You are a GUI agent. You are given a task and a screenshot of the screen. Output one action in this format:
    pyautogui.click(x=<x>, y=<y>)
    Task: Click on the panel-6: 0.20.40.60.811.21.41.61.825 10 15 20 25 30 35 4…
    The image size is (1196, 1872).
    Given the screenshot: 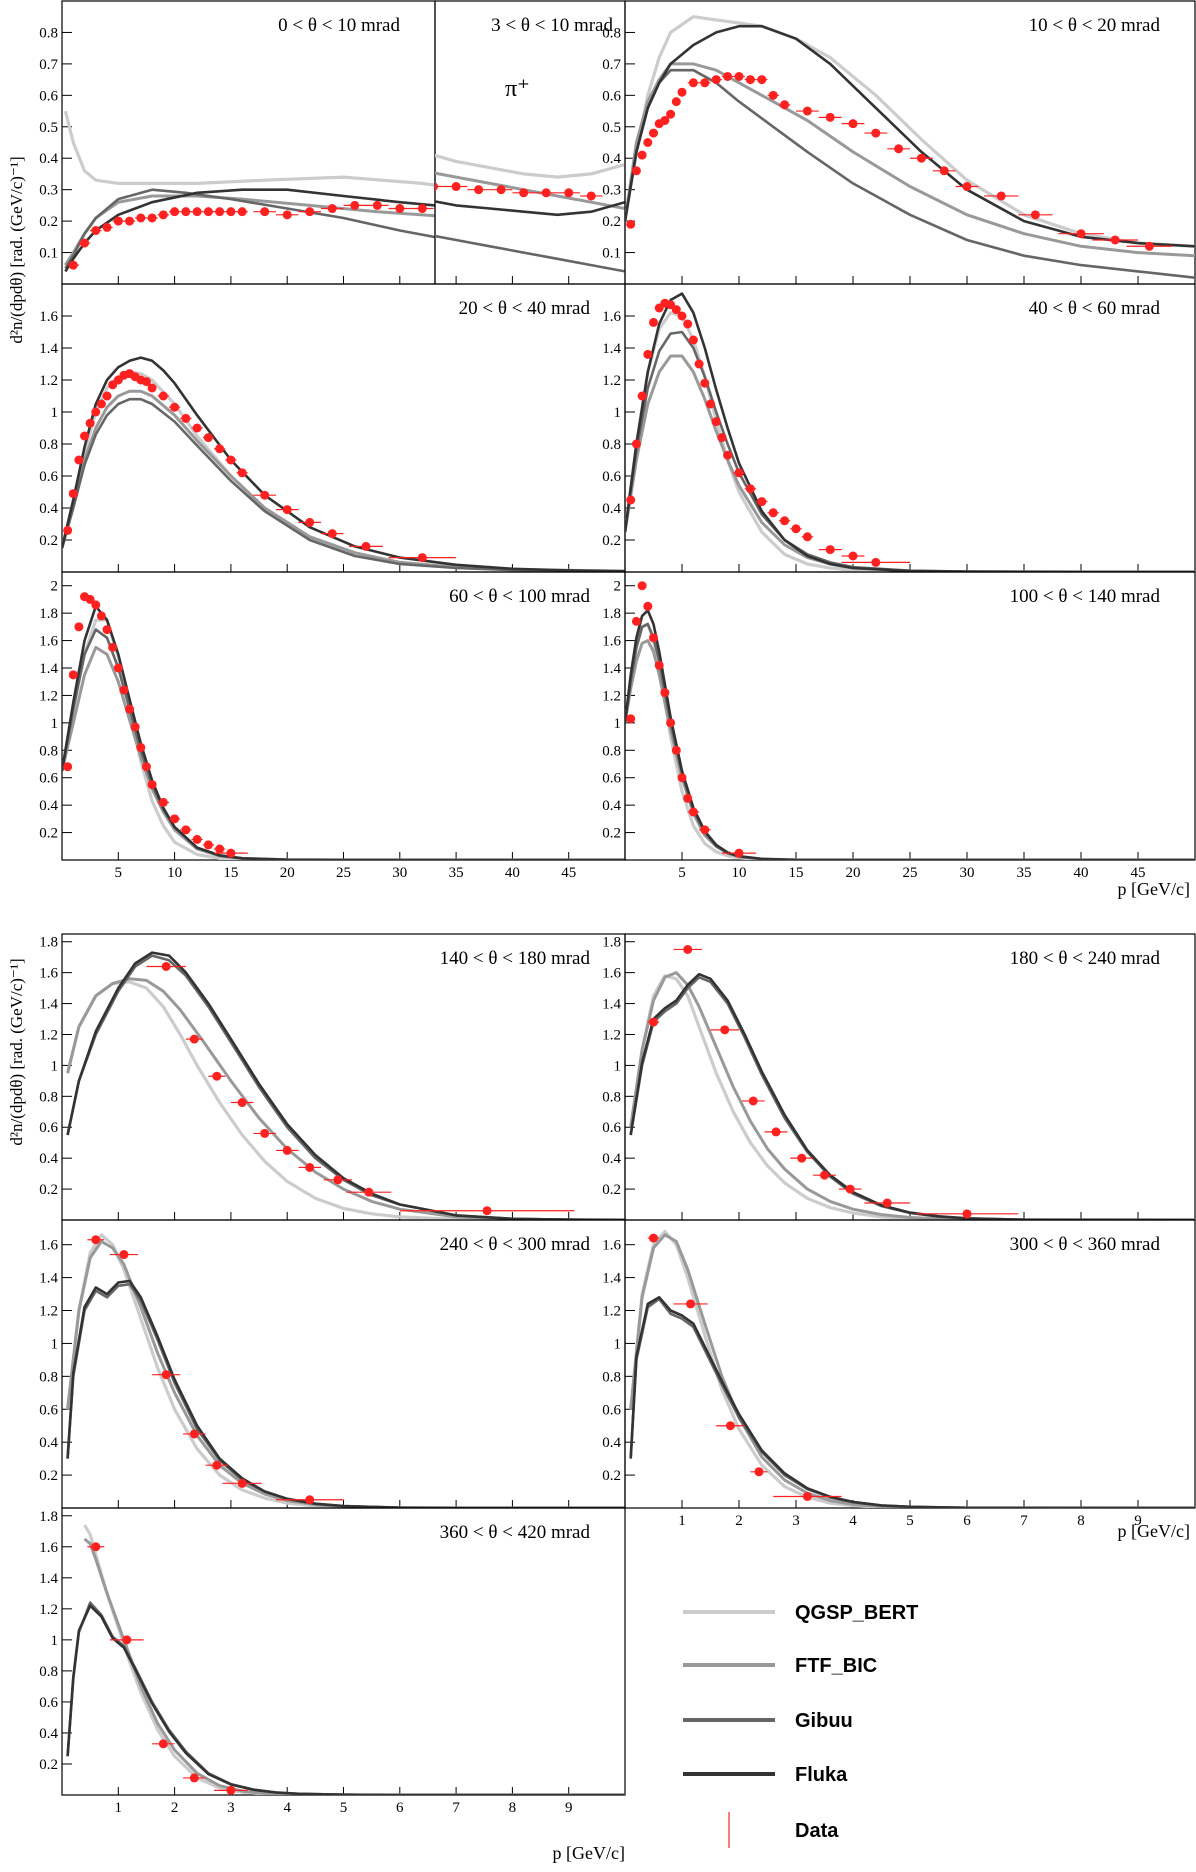 What is the action you would take?
    pyautogui.click(x=332, y=726)
    